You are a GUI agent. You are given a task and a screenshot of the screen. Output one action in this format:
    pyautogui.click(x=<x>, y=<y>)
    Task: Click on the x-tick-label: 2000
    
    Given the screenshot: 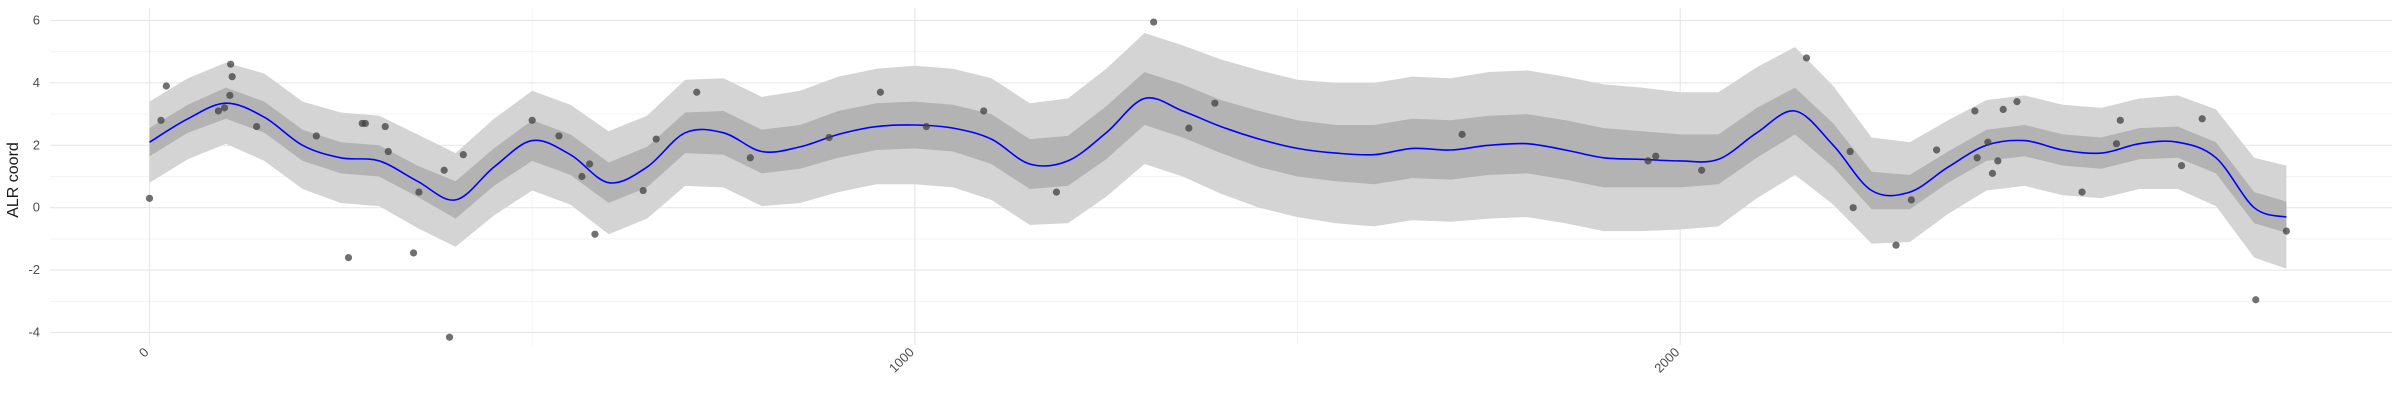 What is the action you would take?
    pyautogui.click(x=1666, y=360)
    